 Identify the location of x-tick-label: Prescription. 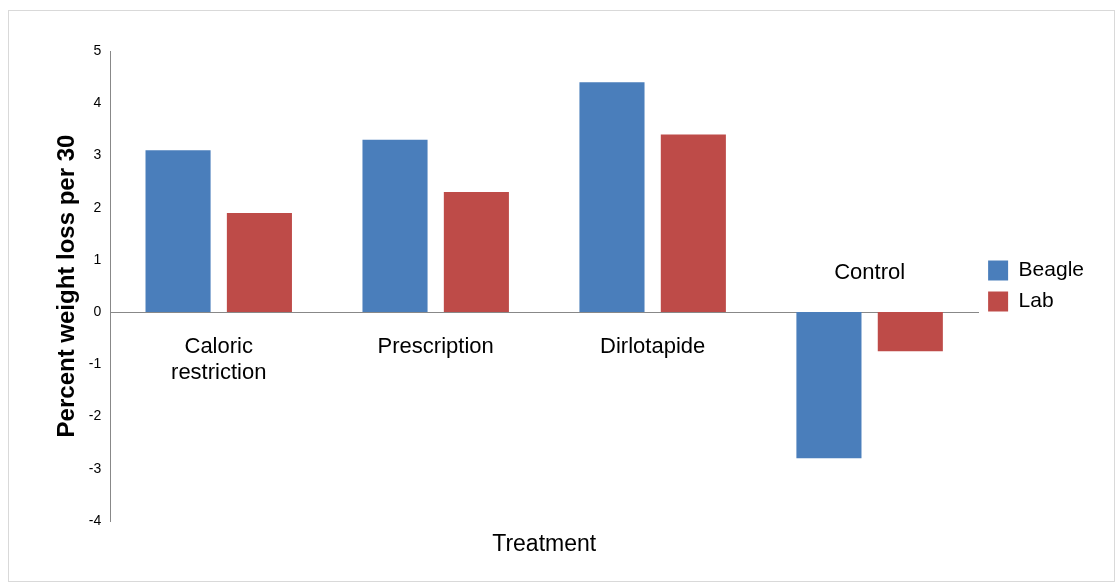
(435, 346).